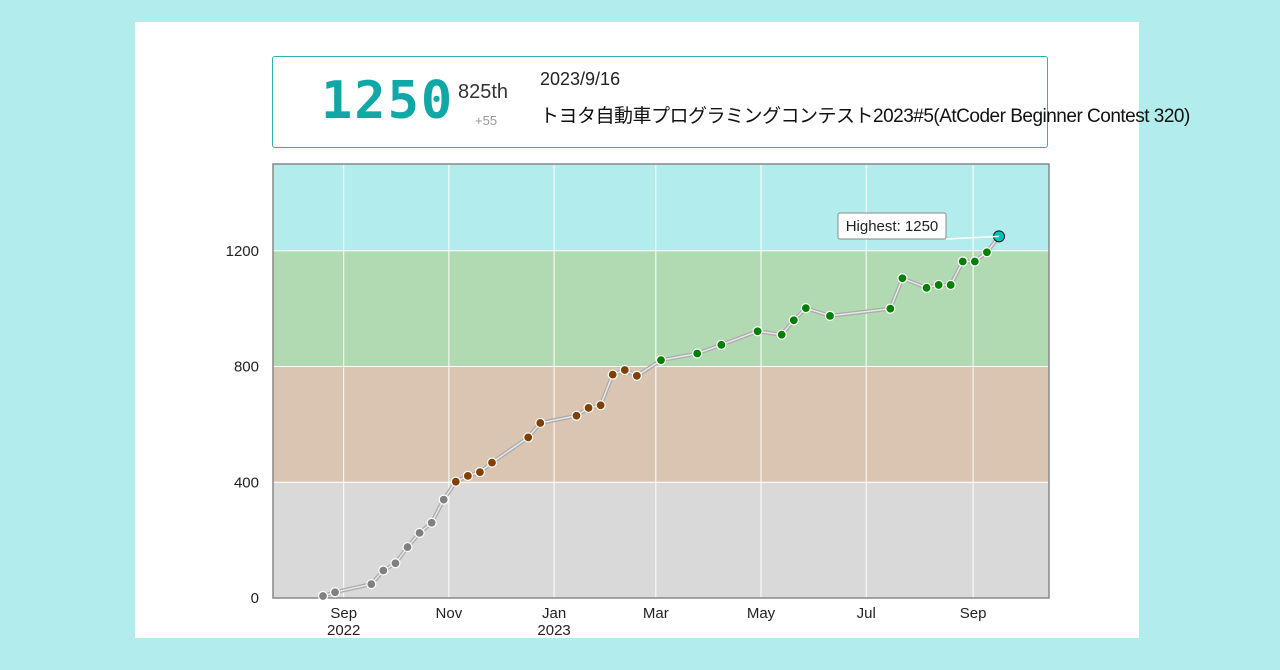 This screenshot has width=1280, height=670. What do you see at coordinates (343, 630) in the screenshot?
I see `x-tick-sublabel: 2022` at bounding box center [343, 630].